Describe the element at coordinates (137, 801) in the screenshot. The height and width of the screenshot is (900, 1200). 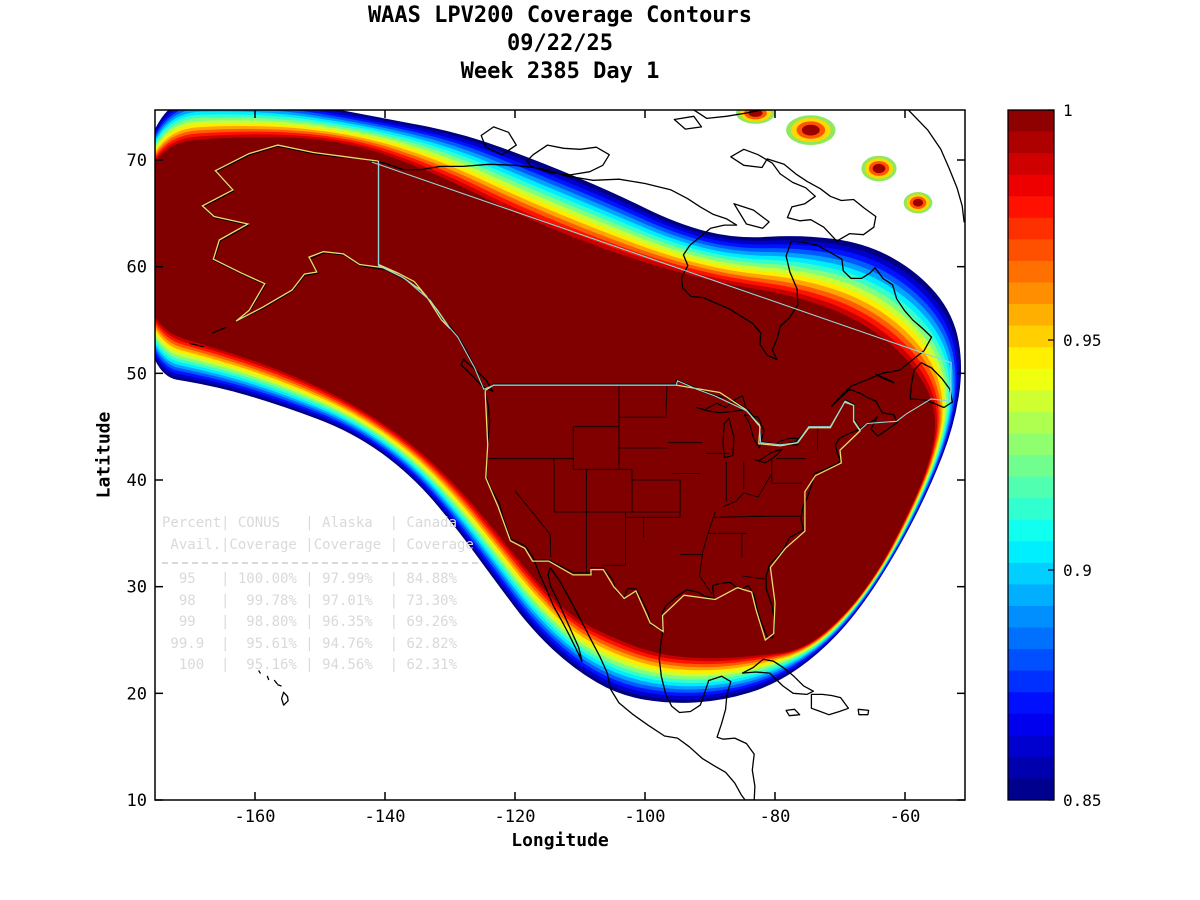
I see `y-tick-label: 10` at that location.